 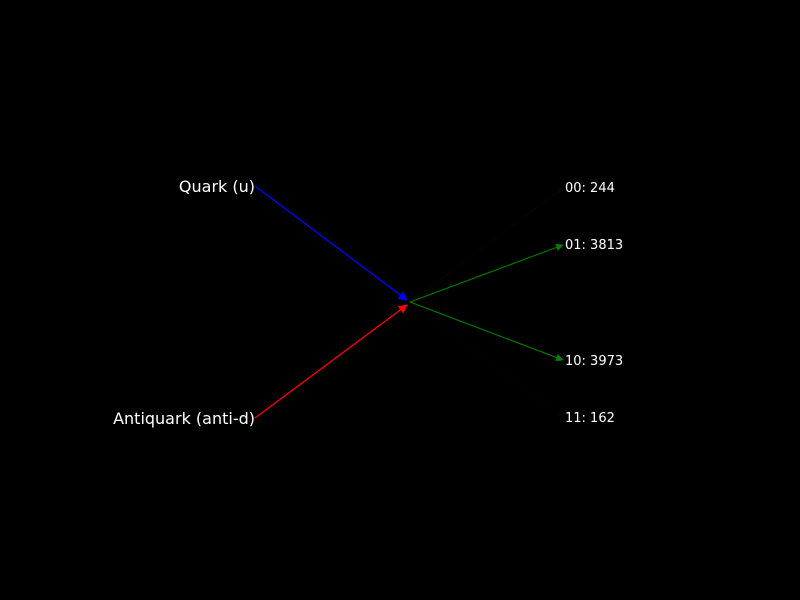 What do you see at coordinates (590, 188) in the screenshot?
I see `outcome-label-00: 00: 244` at bounding box center [590, 188].